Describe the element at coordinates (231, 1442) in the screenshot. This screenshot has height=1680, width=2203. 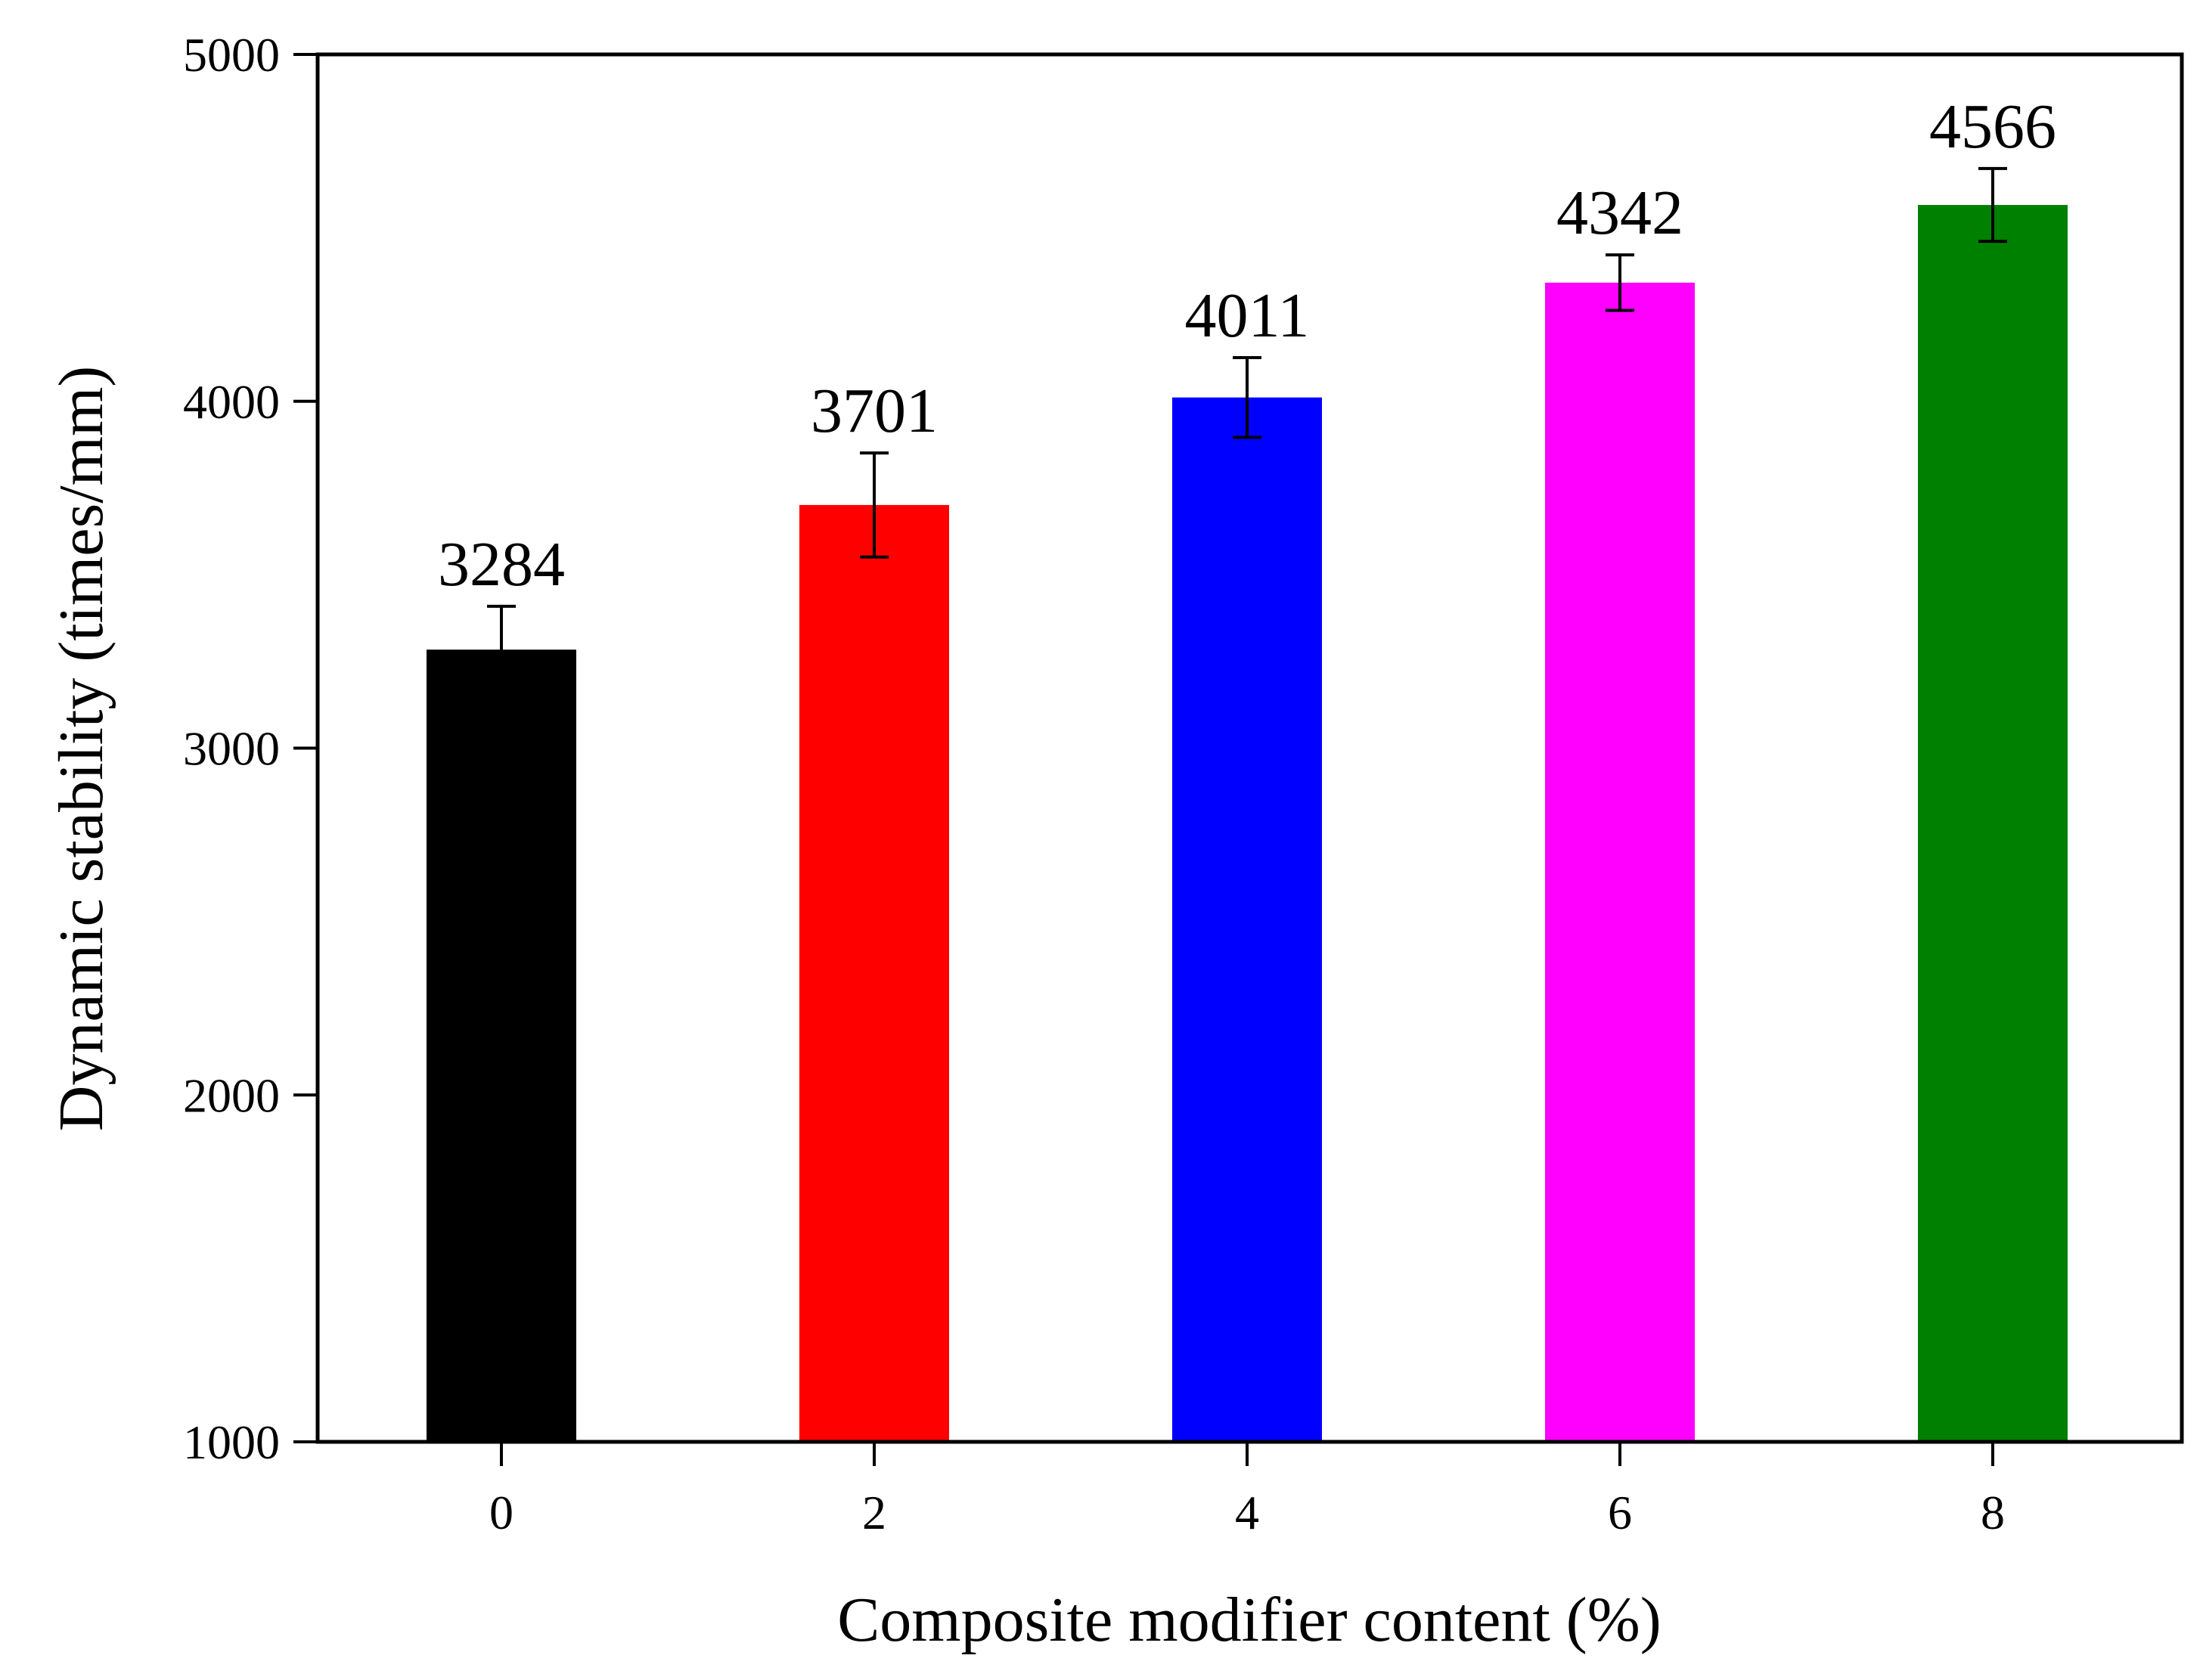
I see `y-tick-label-1000: 1000` at that location.